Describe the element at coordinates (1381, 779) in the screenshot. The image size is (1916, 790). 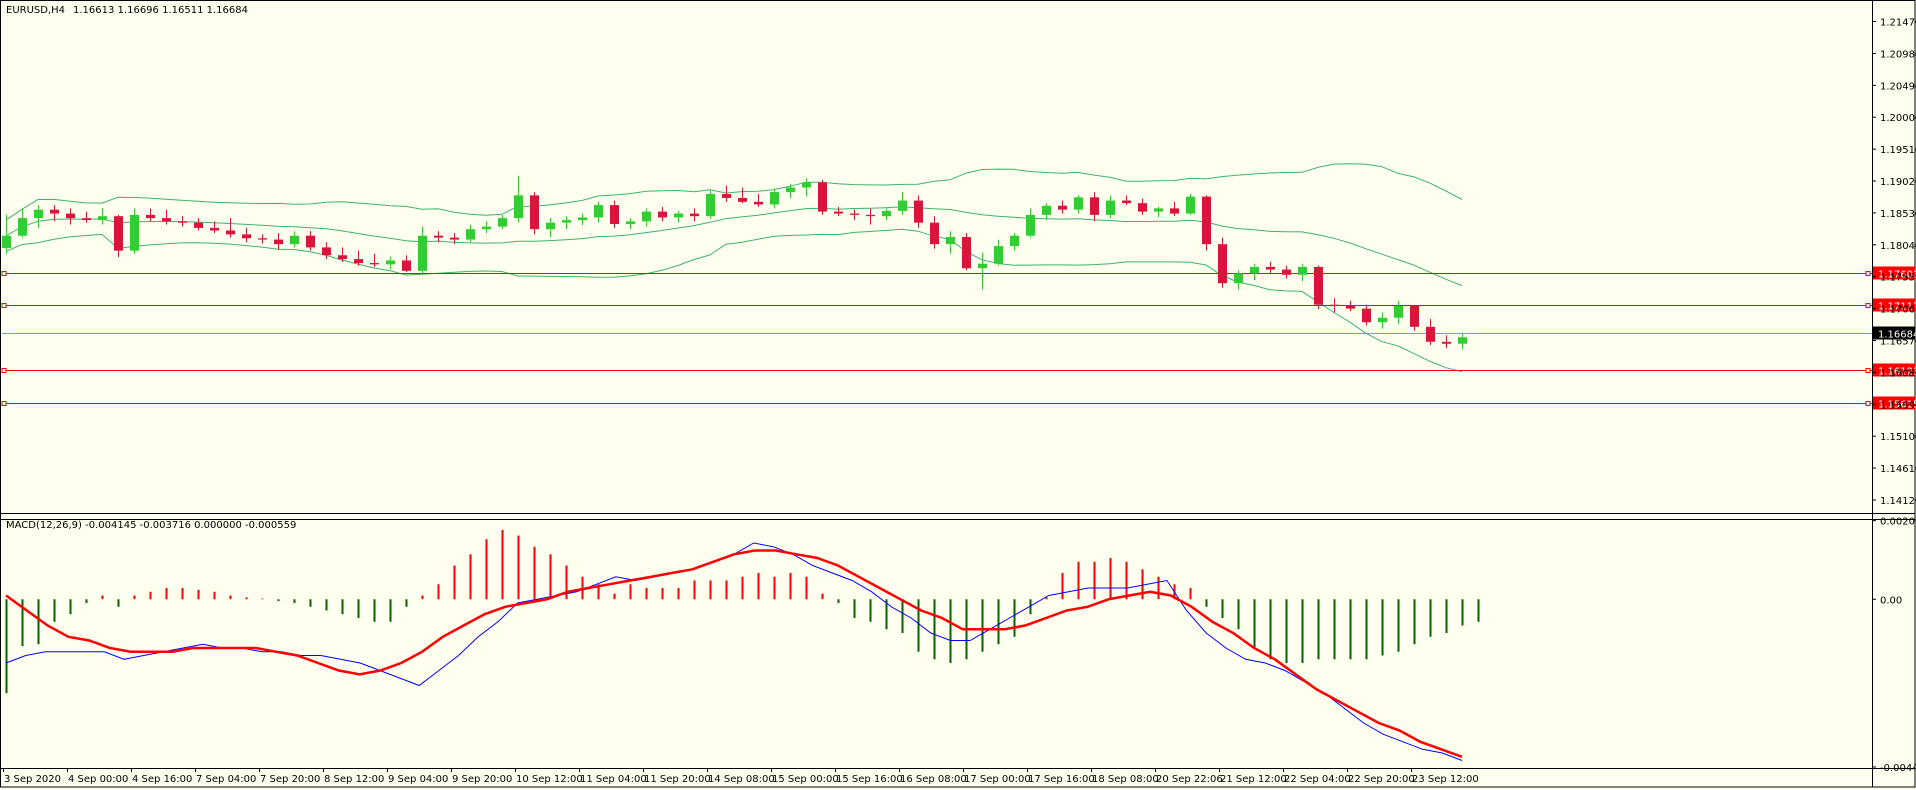
I see `time-axis-label: 22 Sep 20:00` at that location.